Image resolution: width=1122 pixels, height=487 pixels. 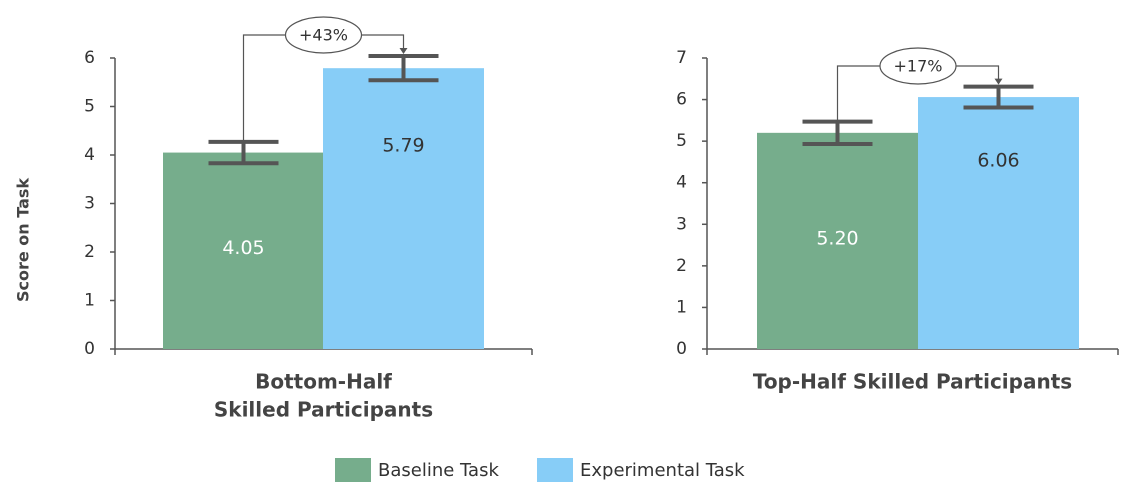 I want to click on annotation: +17%, so click(x=918, y=66).